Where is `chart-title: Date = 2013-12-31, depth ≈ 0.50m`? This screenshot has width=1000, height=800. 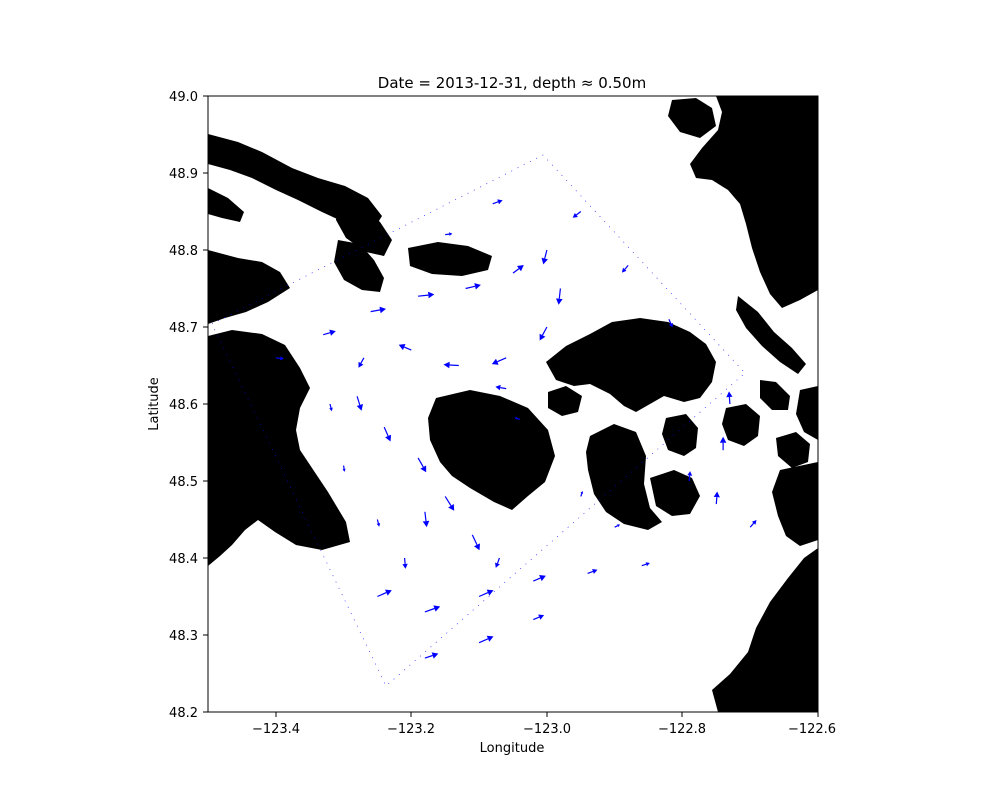
chart-title: Date = 2013-12-31, depth ≈ 0.50m is located at coordinates (512, 83).